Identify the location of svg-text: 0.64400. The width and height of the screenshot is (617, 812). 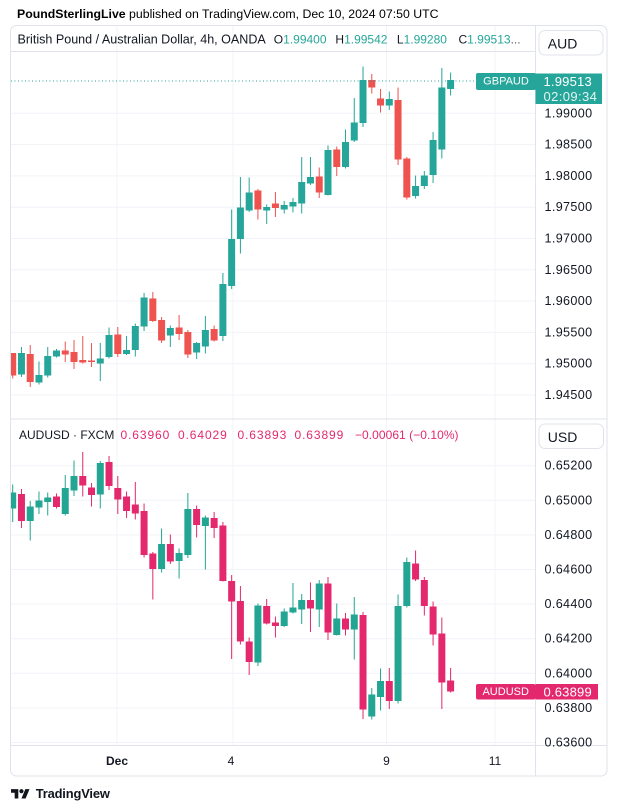
(569, 604).